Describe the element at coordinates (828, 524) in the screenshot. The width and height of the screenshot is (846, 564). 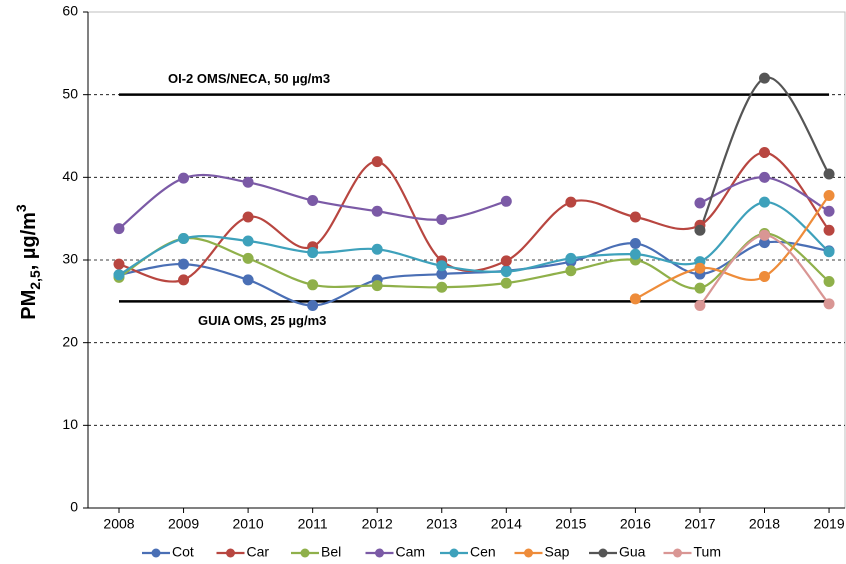
I see `x-tick-label: 2019` at that location.